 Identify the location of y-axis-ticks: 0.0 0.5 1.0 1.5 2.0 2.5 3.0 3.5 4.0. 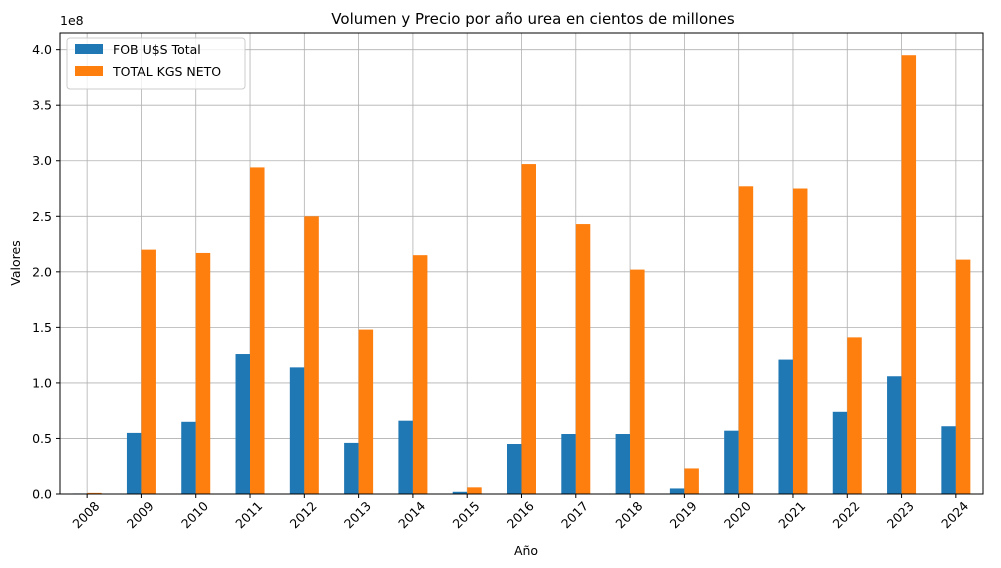
(46, 272).